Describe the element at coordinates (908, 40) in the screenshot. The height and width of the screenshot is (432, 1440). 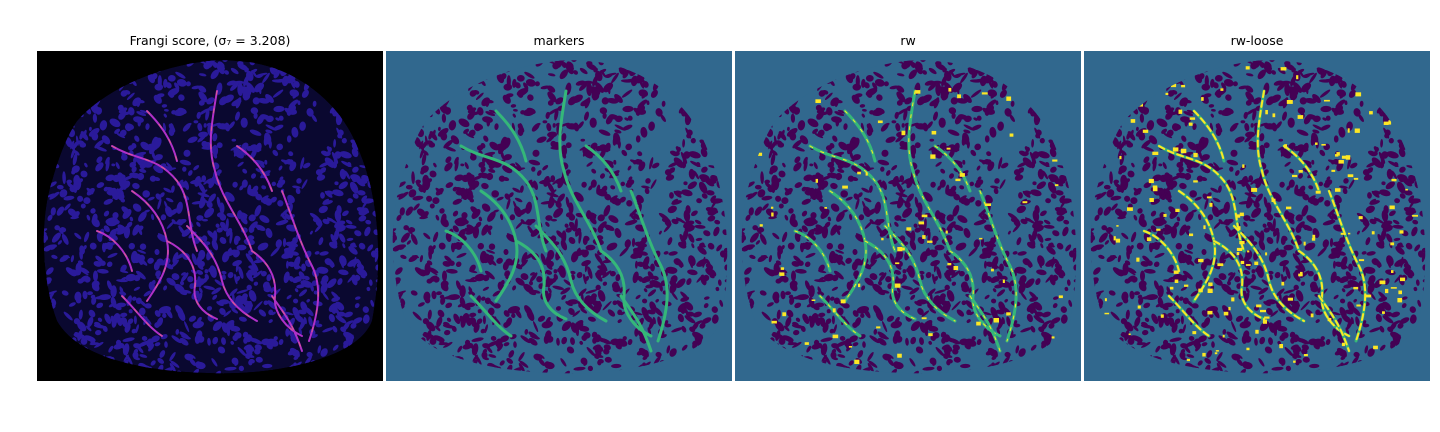
I see `rw-panel-title: rw` at that location.